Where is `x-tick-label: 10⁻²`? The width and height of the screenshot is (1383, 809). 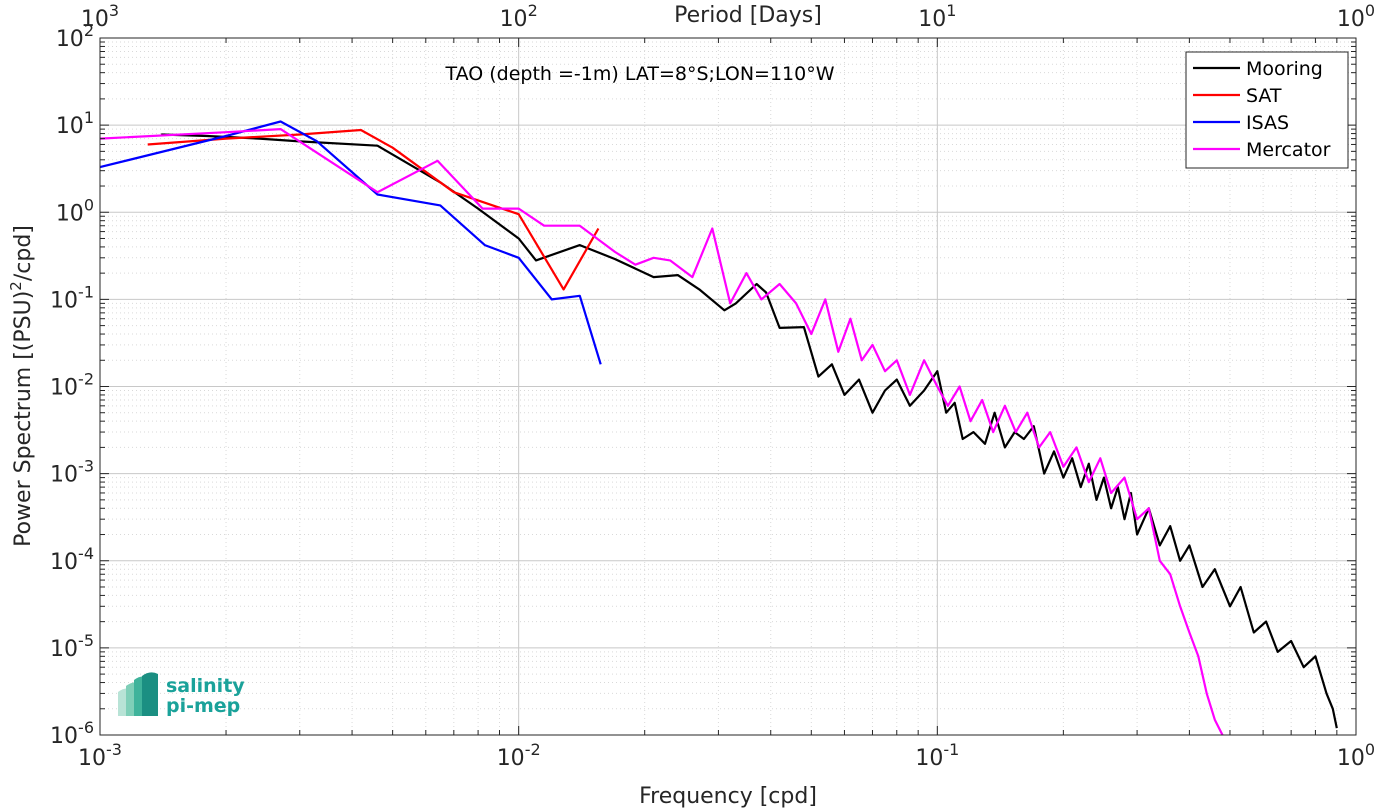
x-tick-label: 10⁻² is located at coordinates (519, 755).